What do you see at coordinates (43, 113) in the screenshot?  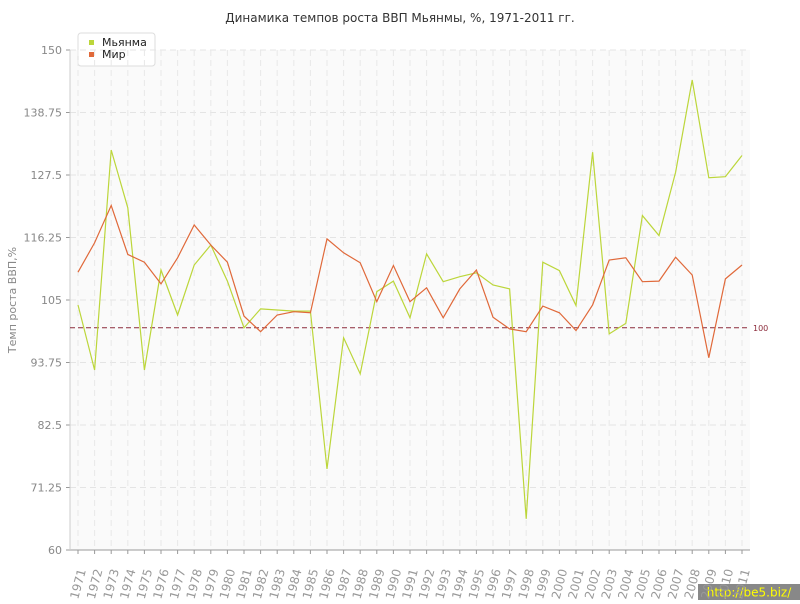 I see `y-tick-label: 138.75` at bounding box center [43, 113].